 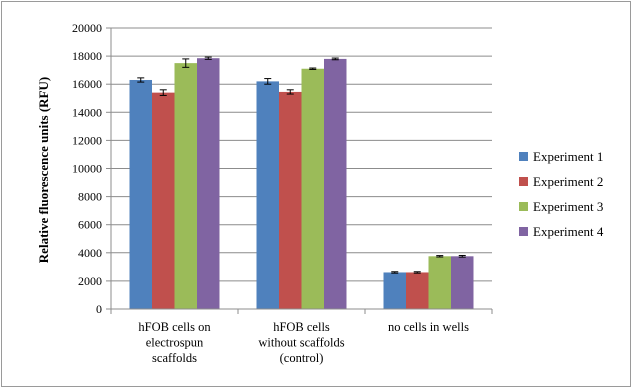 What do you see at coordinates (568, 181) in the screenshot?
I see `legend-label: Experiment 2` at bounding box center [568, 181].